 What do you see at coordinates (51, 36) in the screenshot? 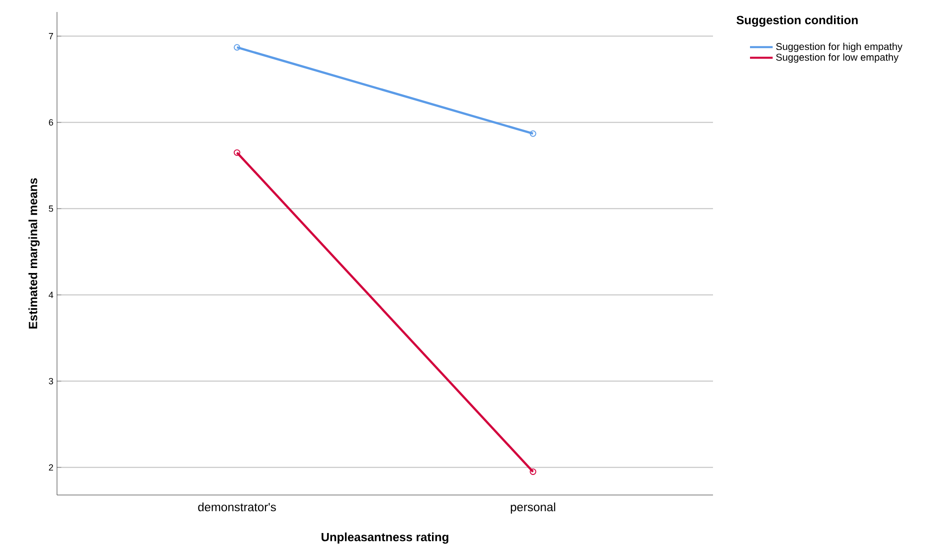
I see `y-tick-label: 7` at bounding box center [51, 36].